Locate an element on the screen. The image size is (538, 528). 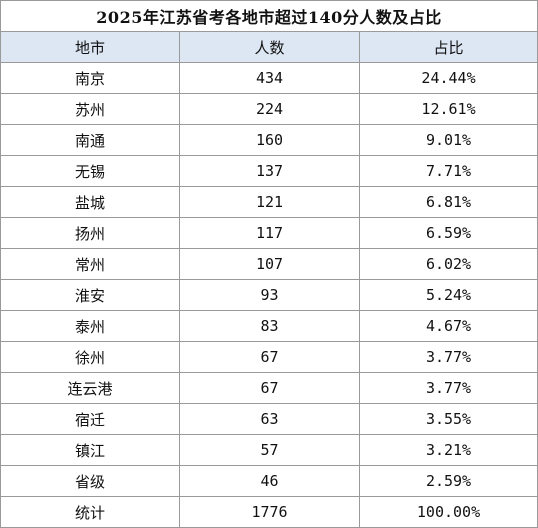
cell-city: 南京 is located at coordinates (90, 78).